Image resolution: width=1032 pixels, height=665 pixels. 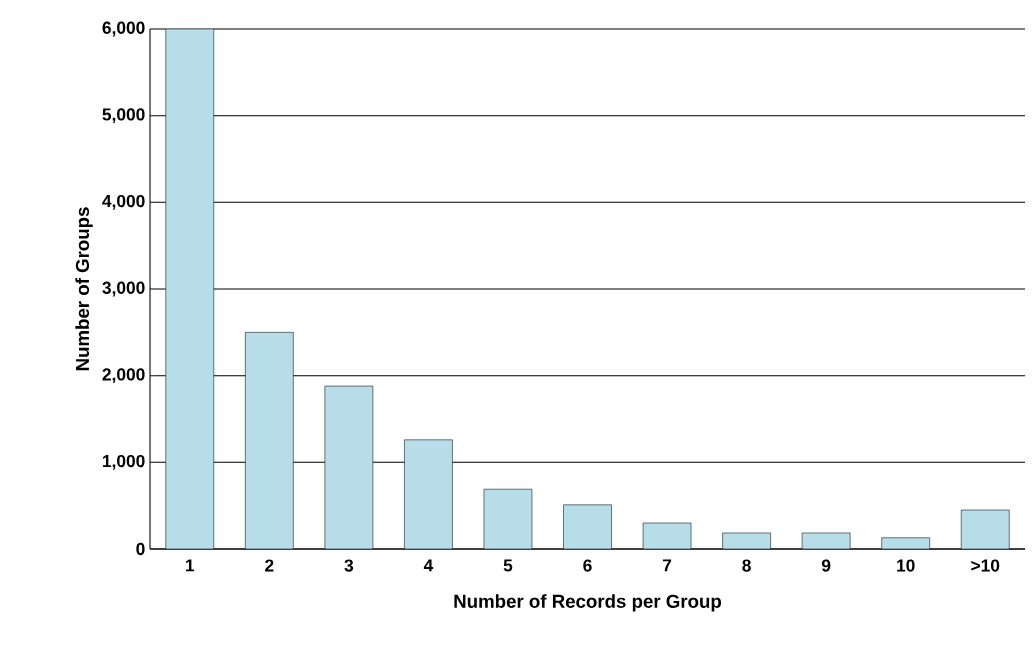 I want to click on x-tick-label: 2, so click(x=269, y=565).